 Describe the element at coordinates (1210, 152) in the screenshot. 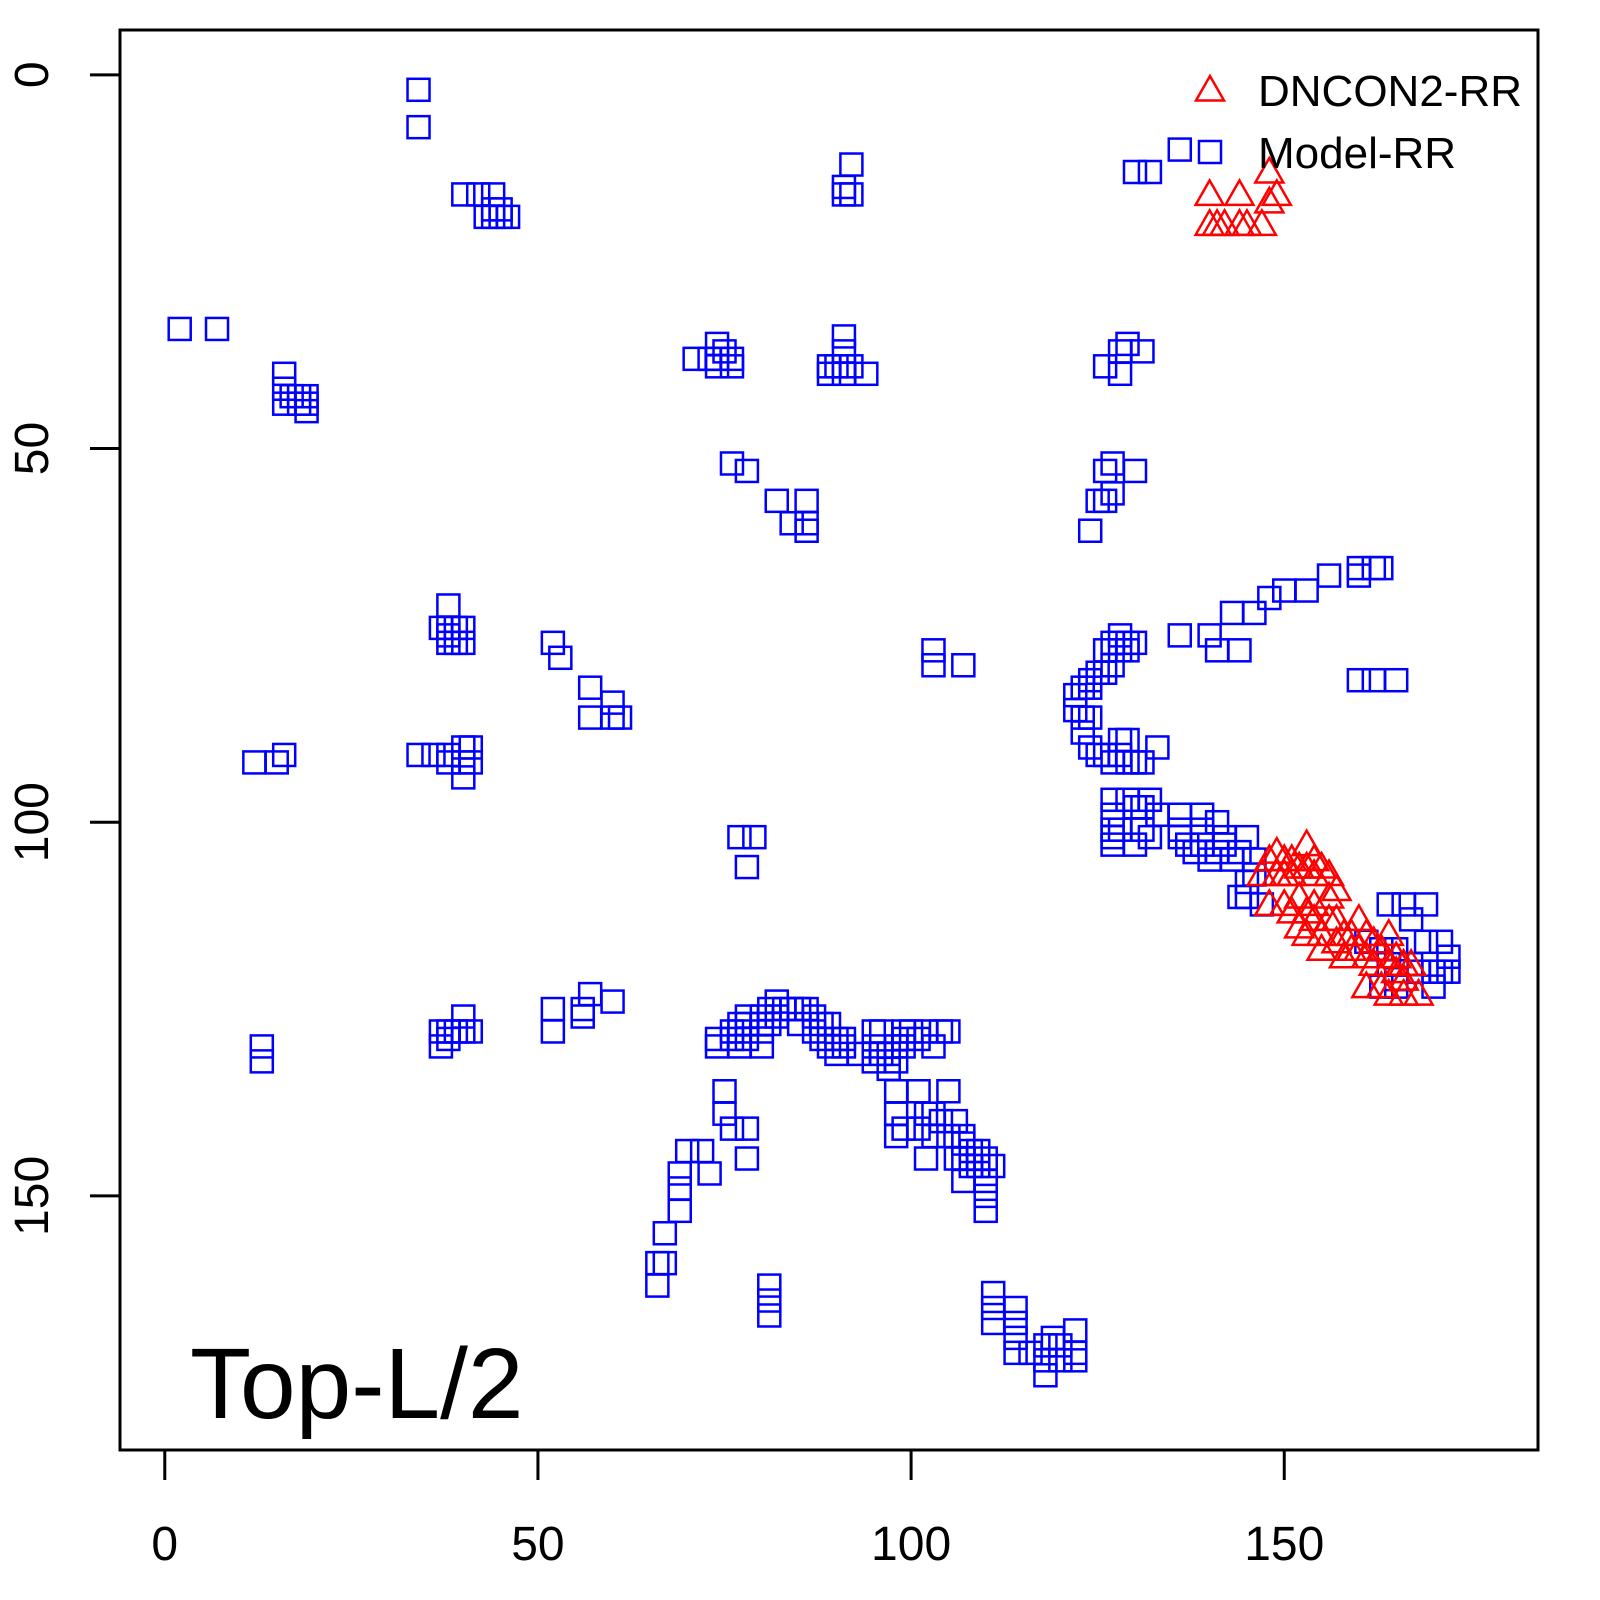

I see `legend-square-marker` at that location.